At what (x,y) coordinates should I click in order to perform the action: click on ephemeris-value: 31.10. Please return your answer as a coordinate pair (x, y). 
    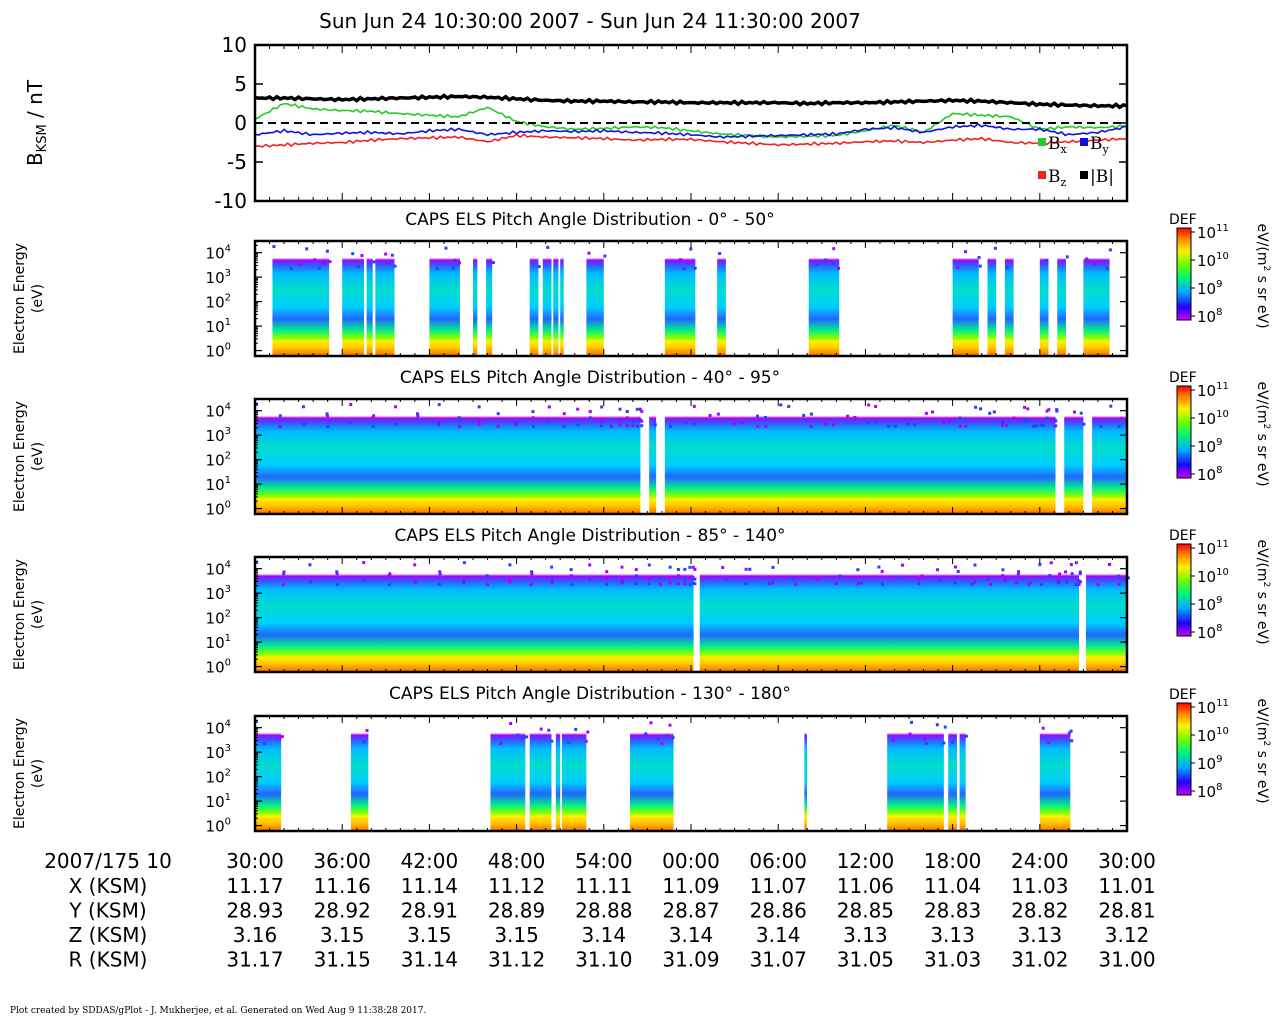
    Looking at the image, I should click on (603, 960).